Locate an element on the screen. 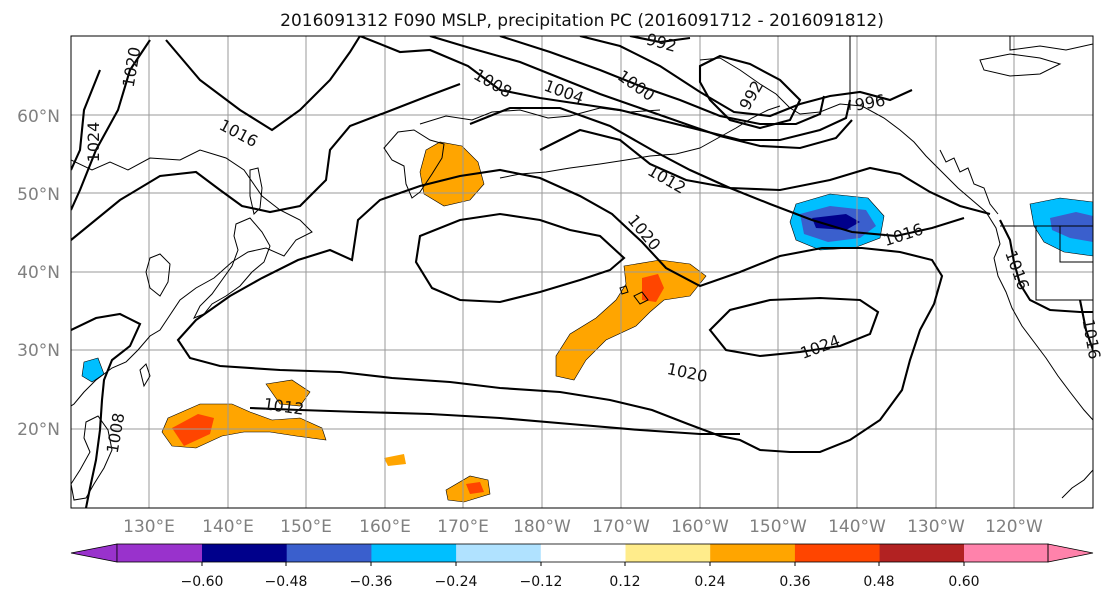 The height and width of the screenshot is (601, 1105). lon-label: 160°E is located at coordinates (385, 527).